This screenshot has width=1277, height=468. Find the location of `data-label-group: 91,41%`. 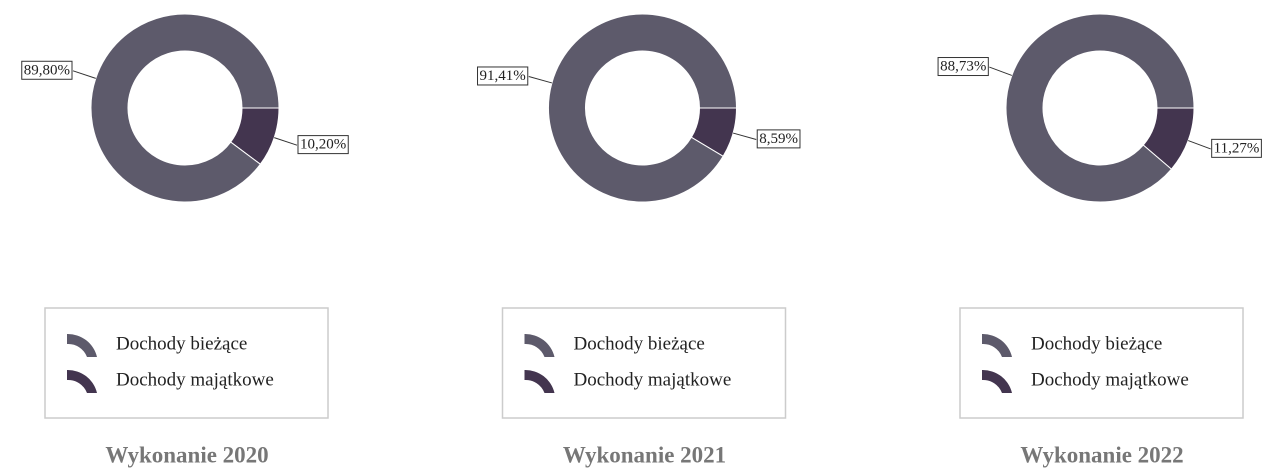

data-label-group: 91,41% is located at coordinates (503, 76).